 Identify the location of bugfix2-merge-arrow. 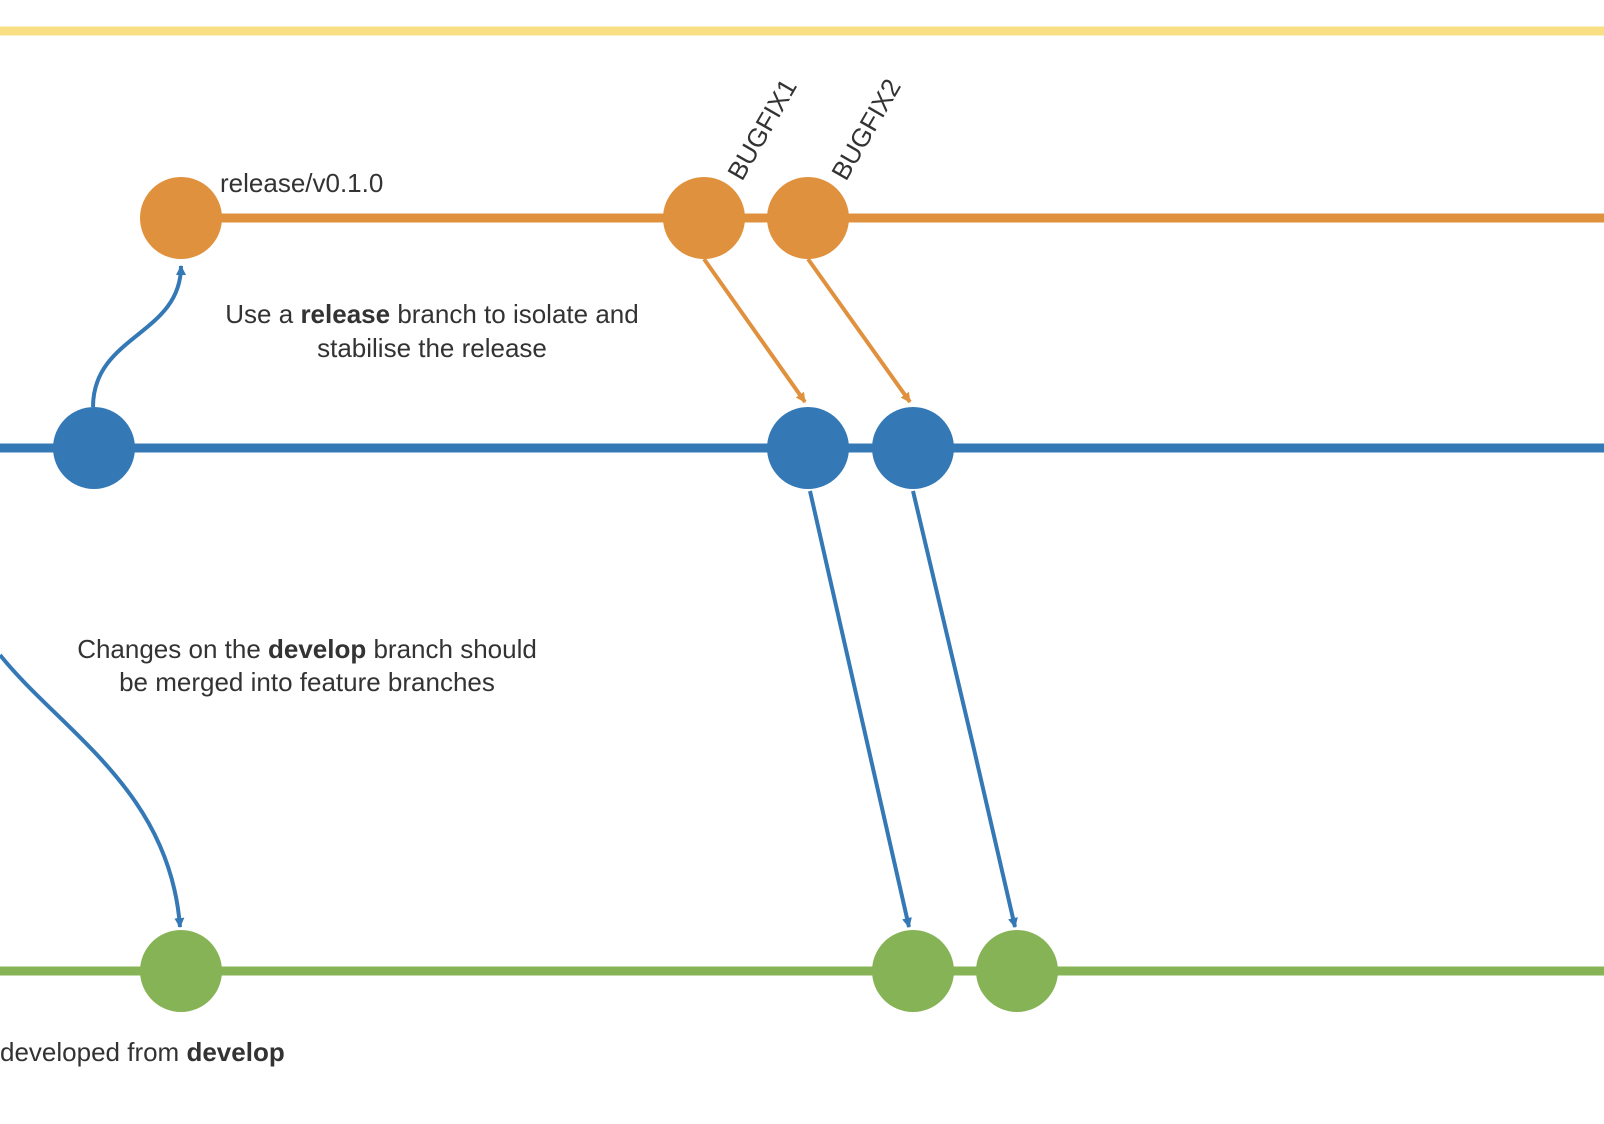
(859, 330).